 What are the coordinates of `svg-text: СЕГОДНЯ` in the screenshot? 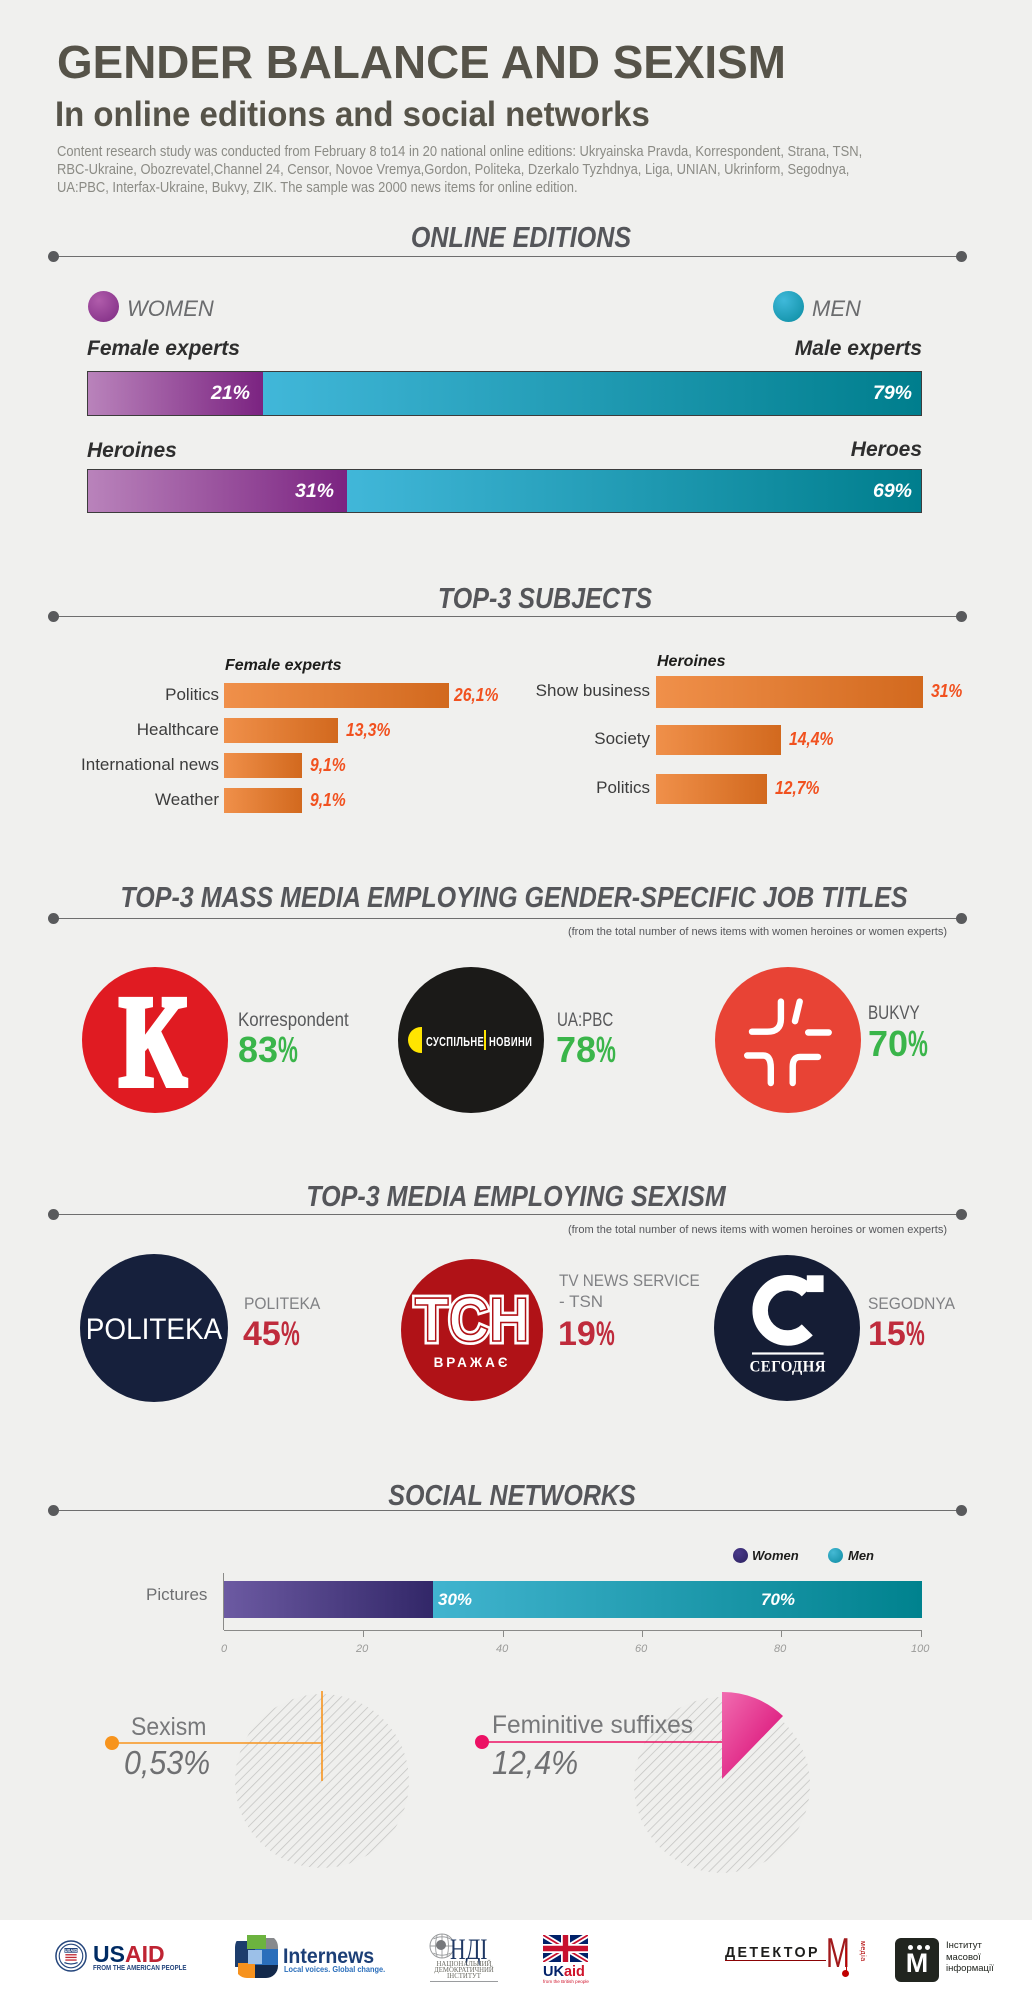 It's located at (788, 1367).